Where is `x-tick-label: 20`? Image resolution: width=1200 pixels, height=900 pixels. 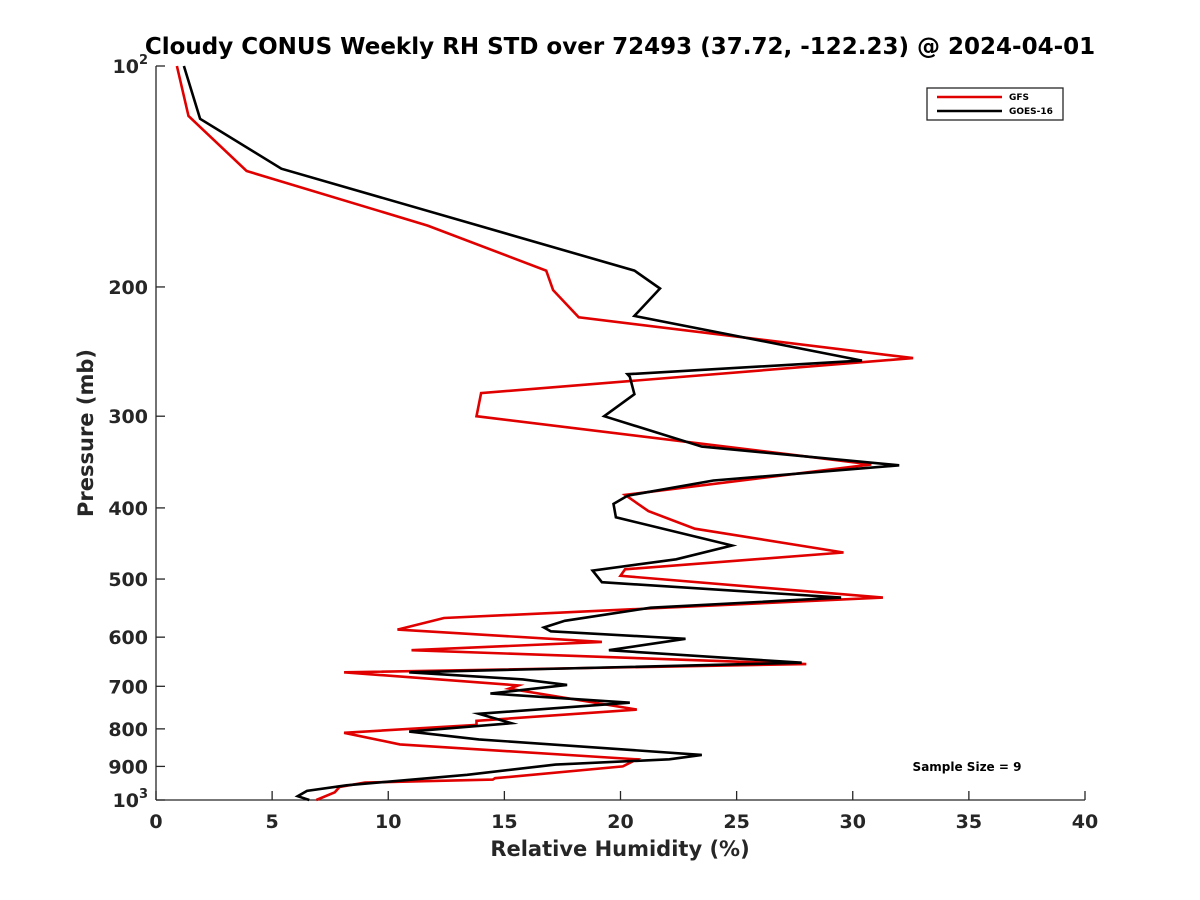 x-tick-label: 20 is located at coordinates (620, 822).